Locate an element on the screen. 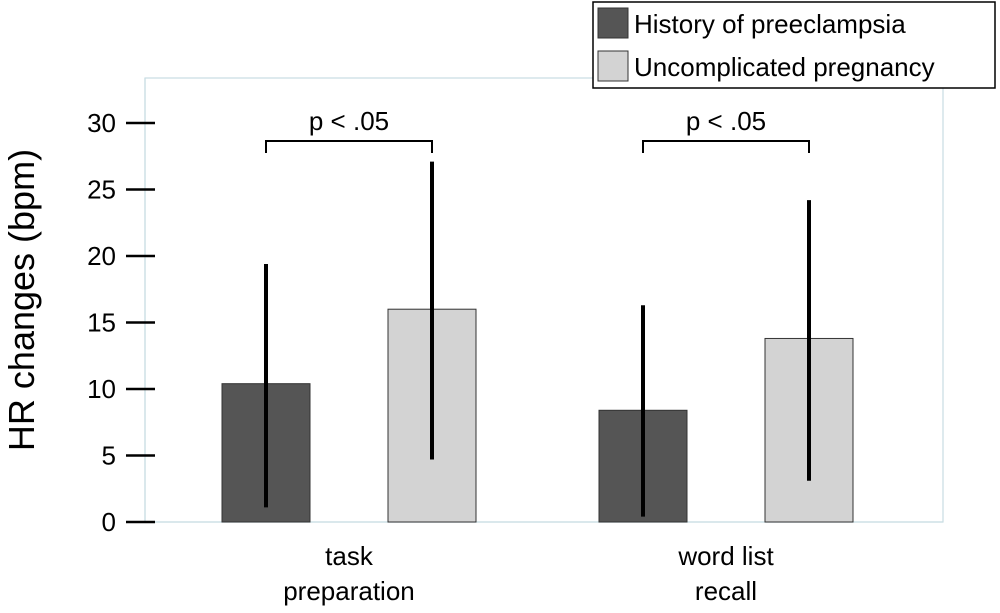 The image size is (1000, 613). significance-annotations: p < .05 p < .05 is located at coordinates (537, 129).